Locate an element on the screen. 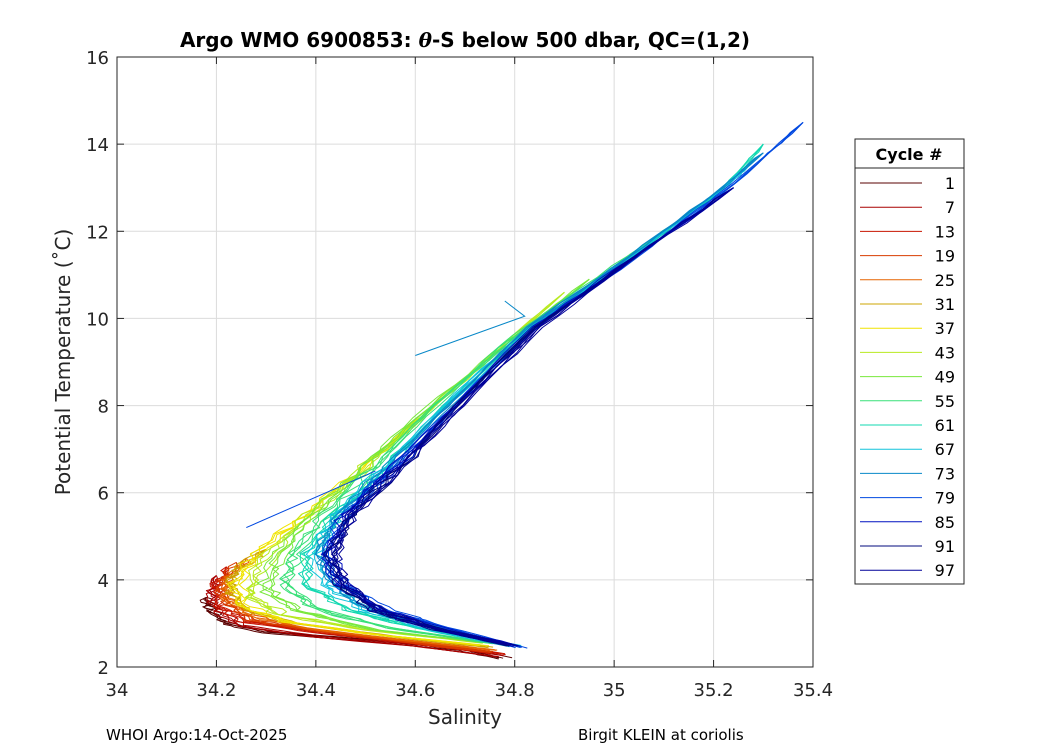 The width and height of the screenshot is (1050, 750). legend-label: 73 is located at coordinates (945, 473).